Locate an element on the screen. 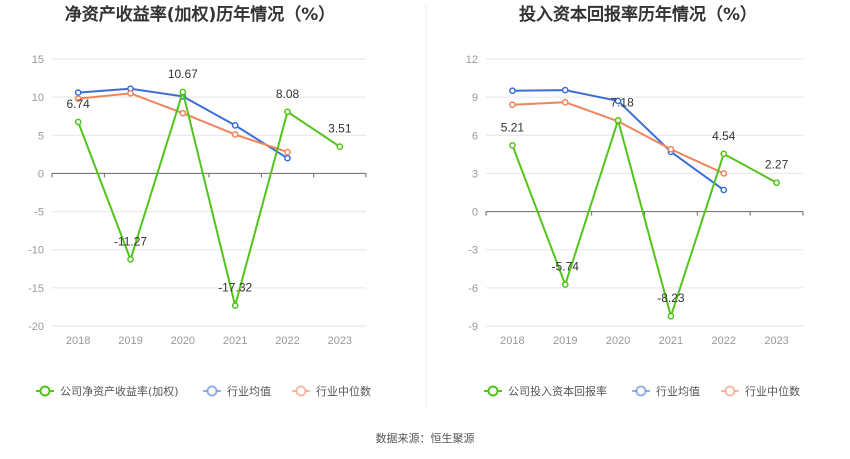 This screenshot has height=459, width=850. panel1-y-tick-label: 5 is located at coordinates (41, 136).